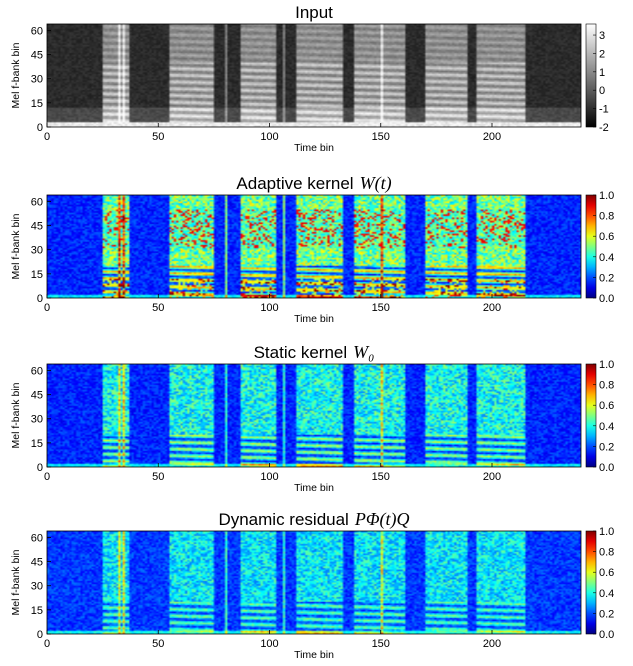  Describe the element at coordinates (382, 519) in the screenshot. I see `panel-title-math: PΦ(t)Q` at that location.